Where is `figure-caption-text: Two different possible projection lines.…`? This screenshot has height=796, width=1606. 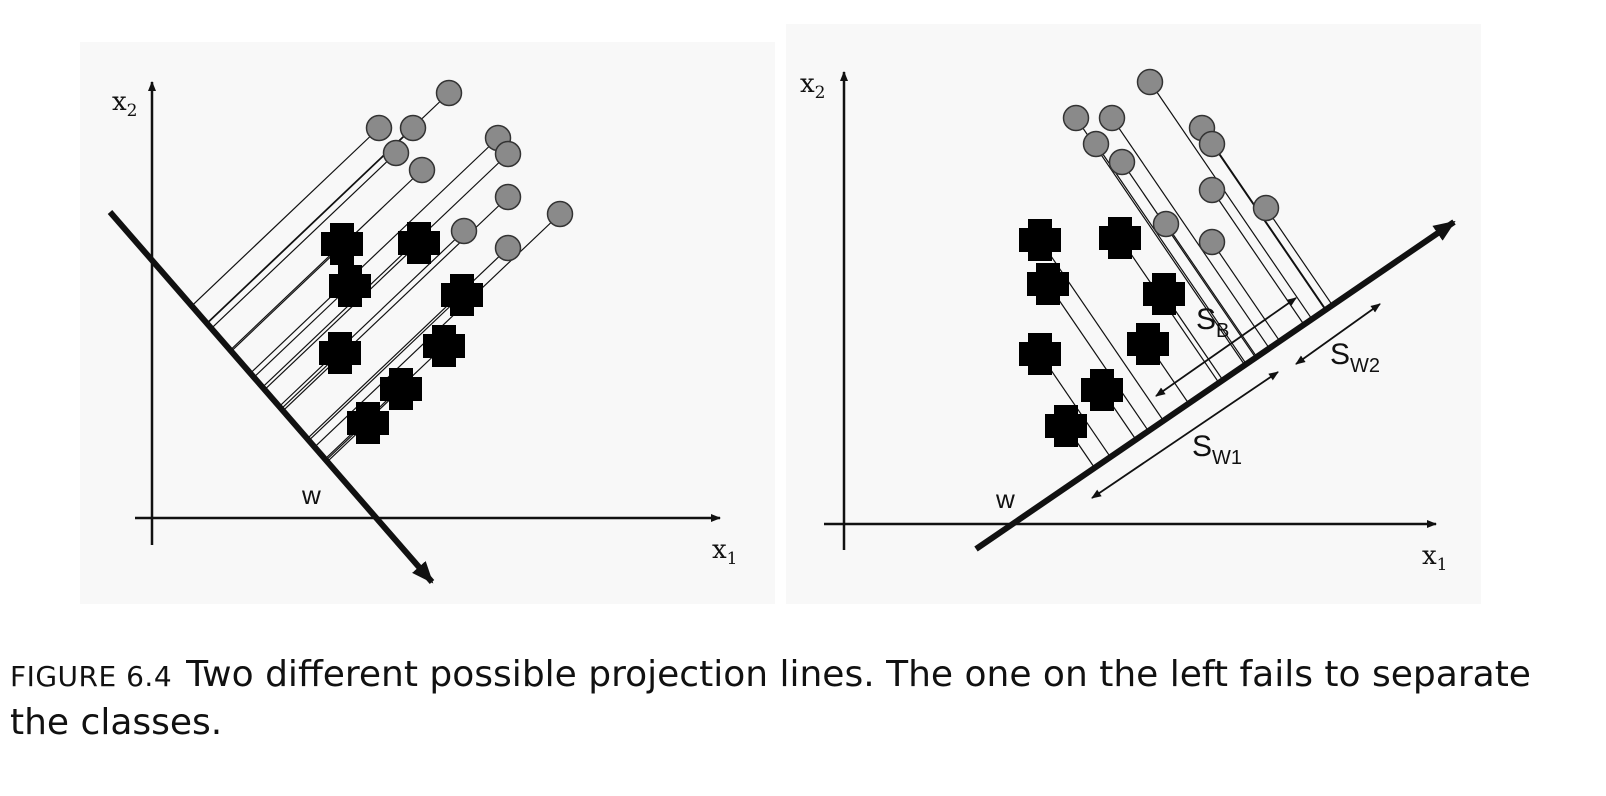
figure-caption-text: Two different possible projection lines.… is located at coordinates (770, 698).